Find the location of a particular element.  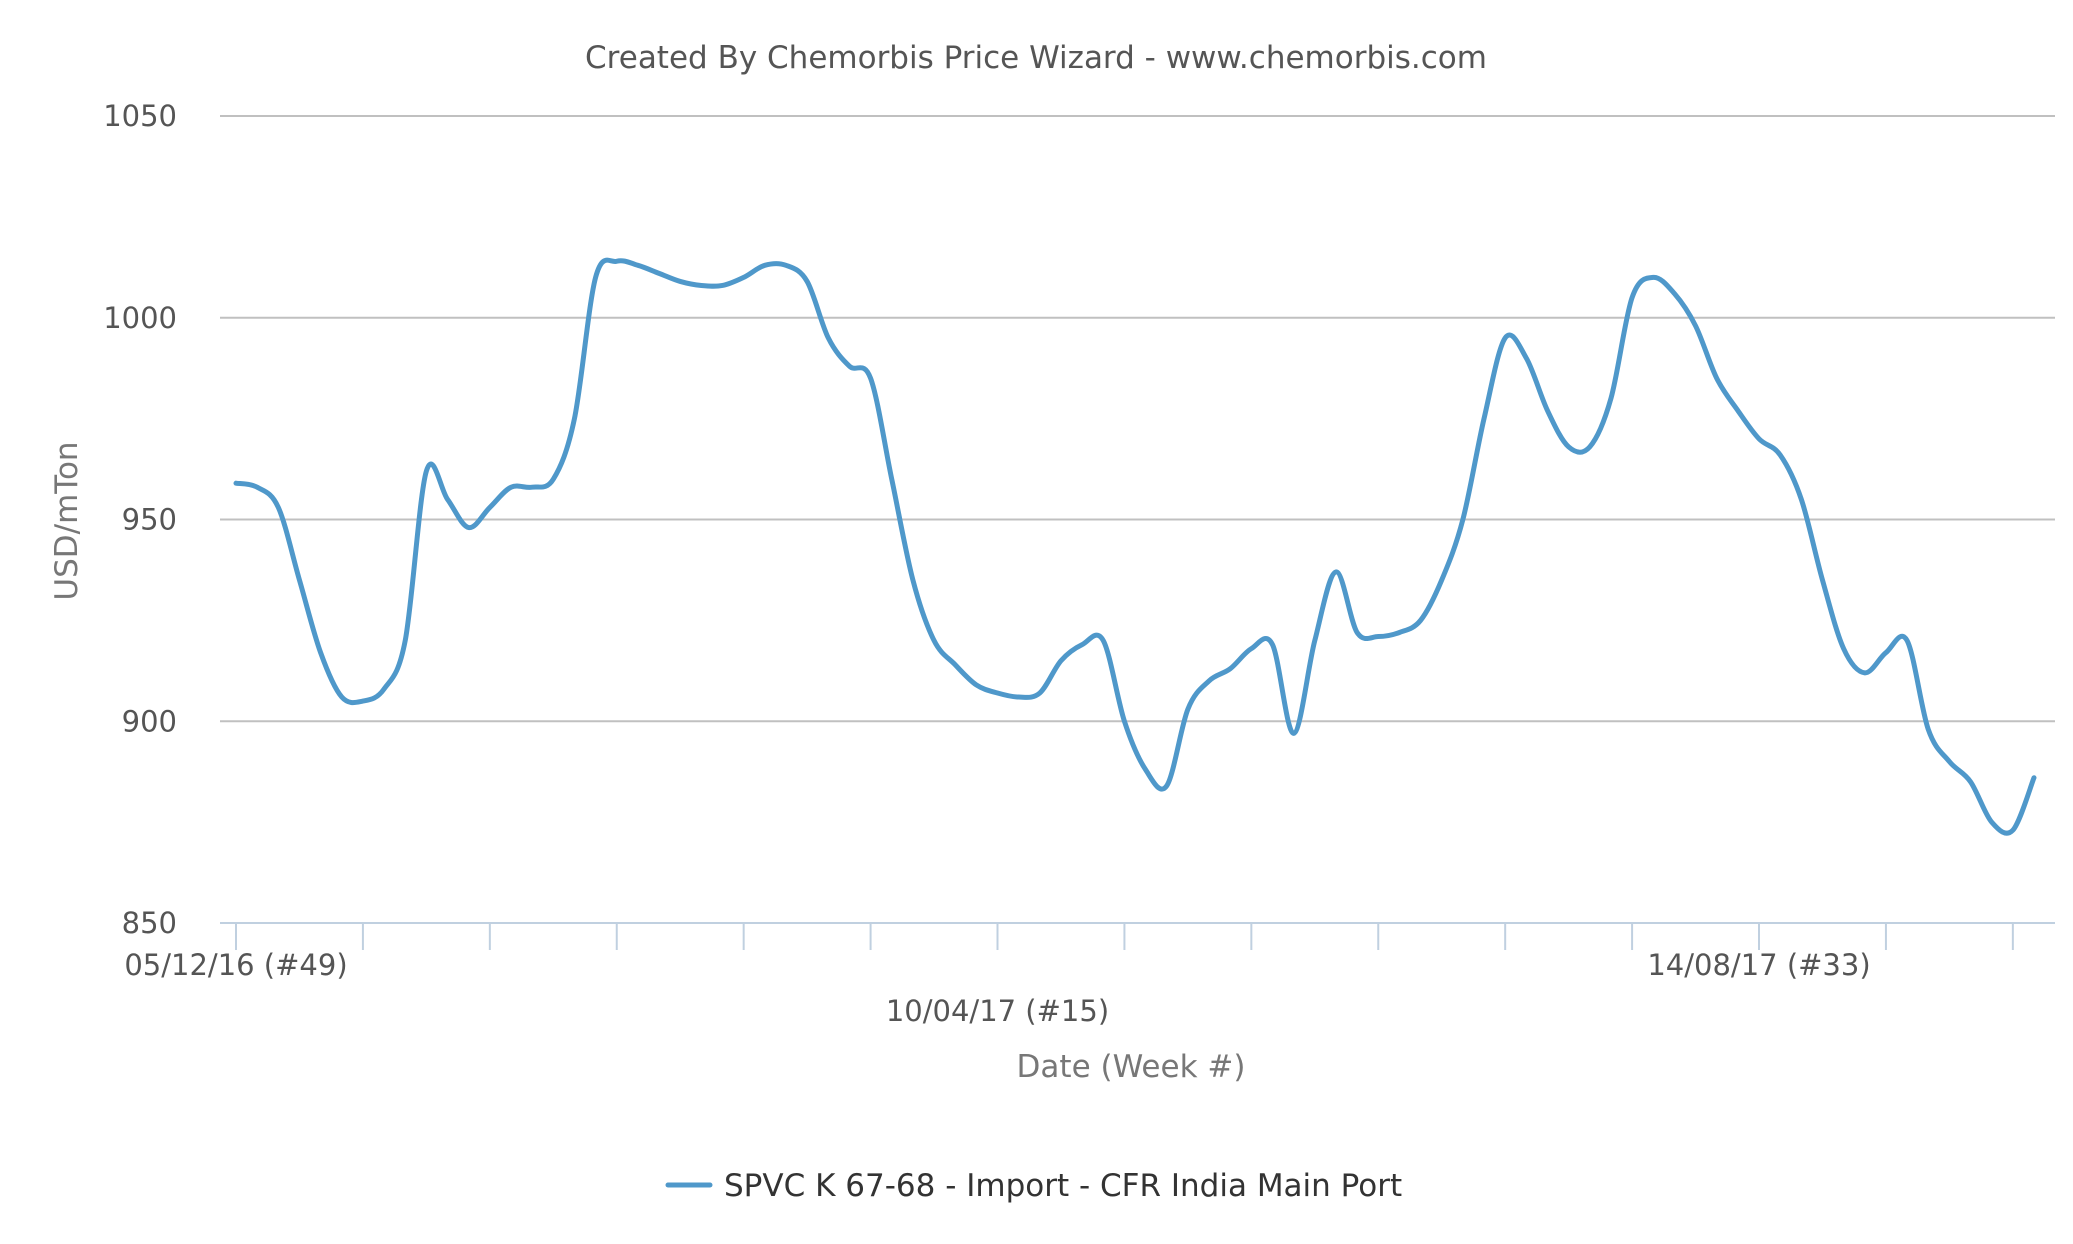

y-tick-label: 950 is located at coordinates (149, 520).